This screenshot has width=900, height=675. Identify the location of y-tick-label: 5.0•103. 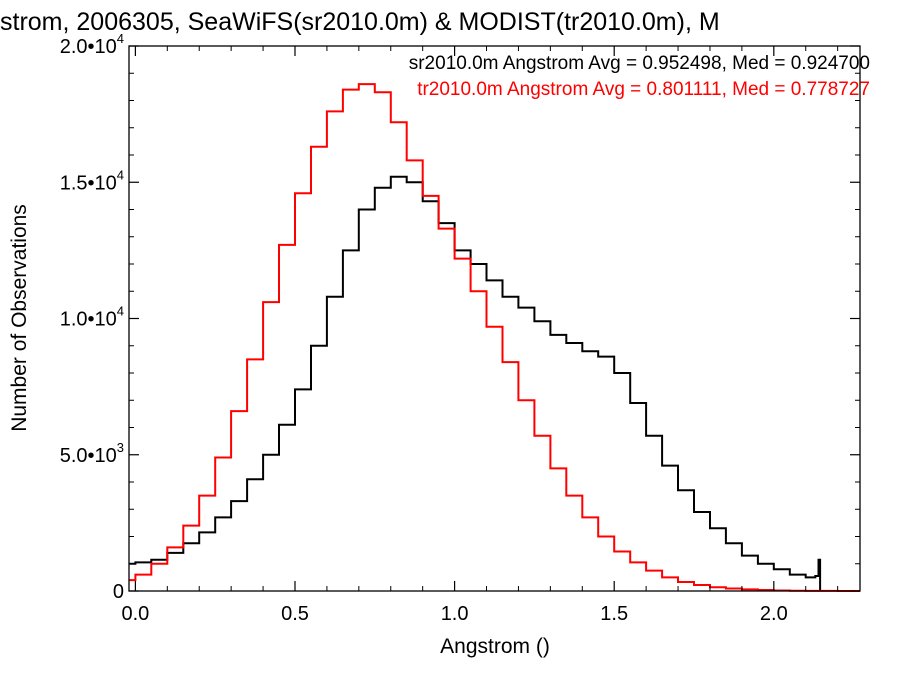
(92, 453).